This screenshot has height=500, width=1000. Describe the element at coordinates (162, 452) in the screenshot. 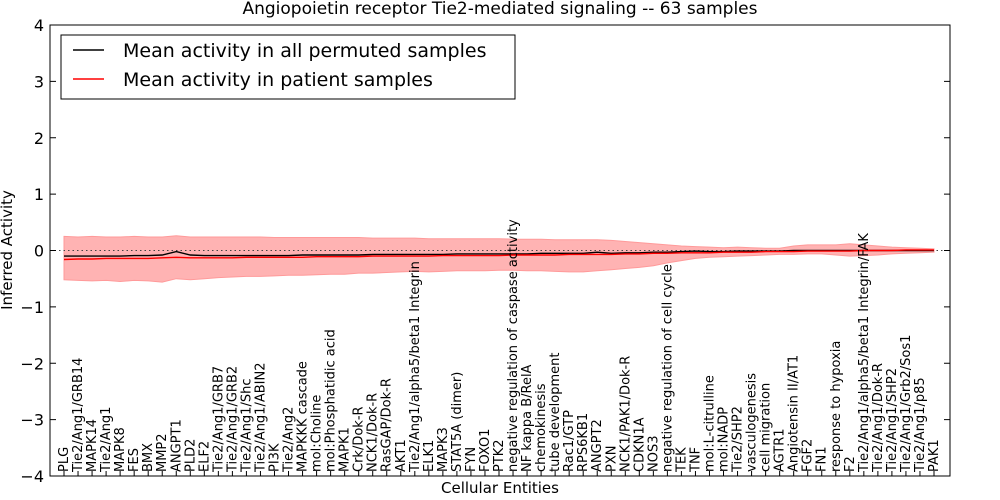

I see `category-label: MMP2` at that location.